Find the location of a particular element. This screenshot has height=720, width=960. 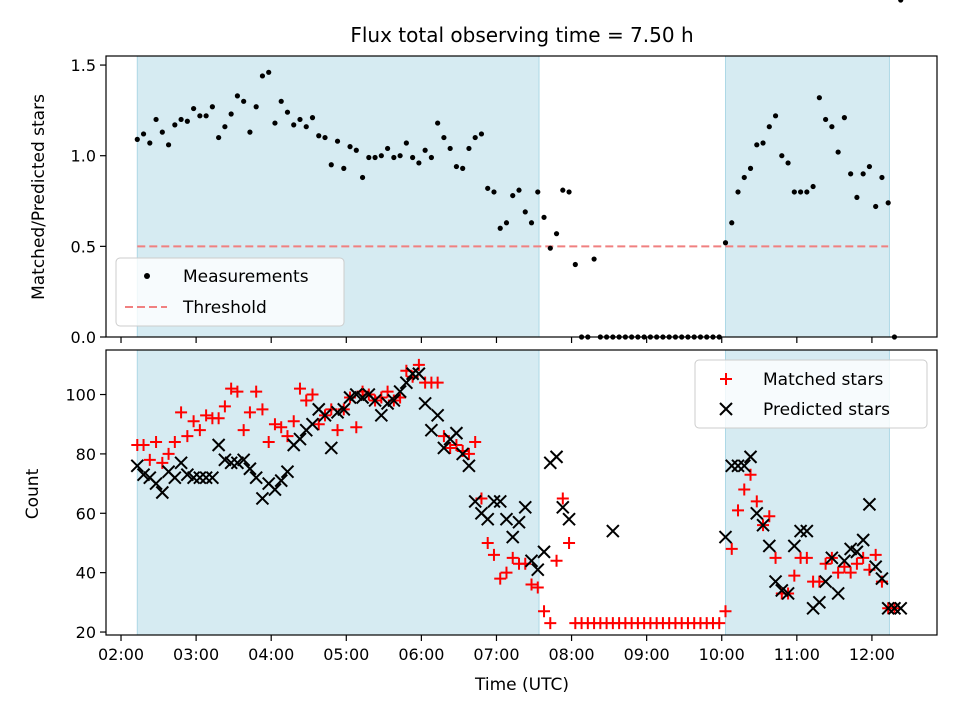

x-tick-label: 02:00 is located at coordinates (121, 654).